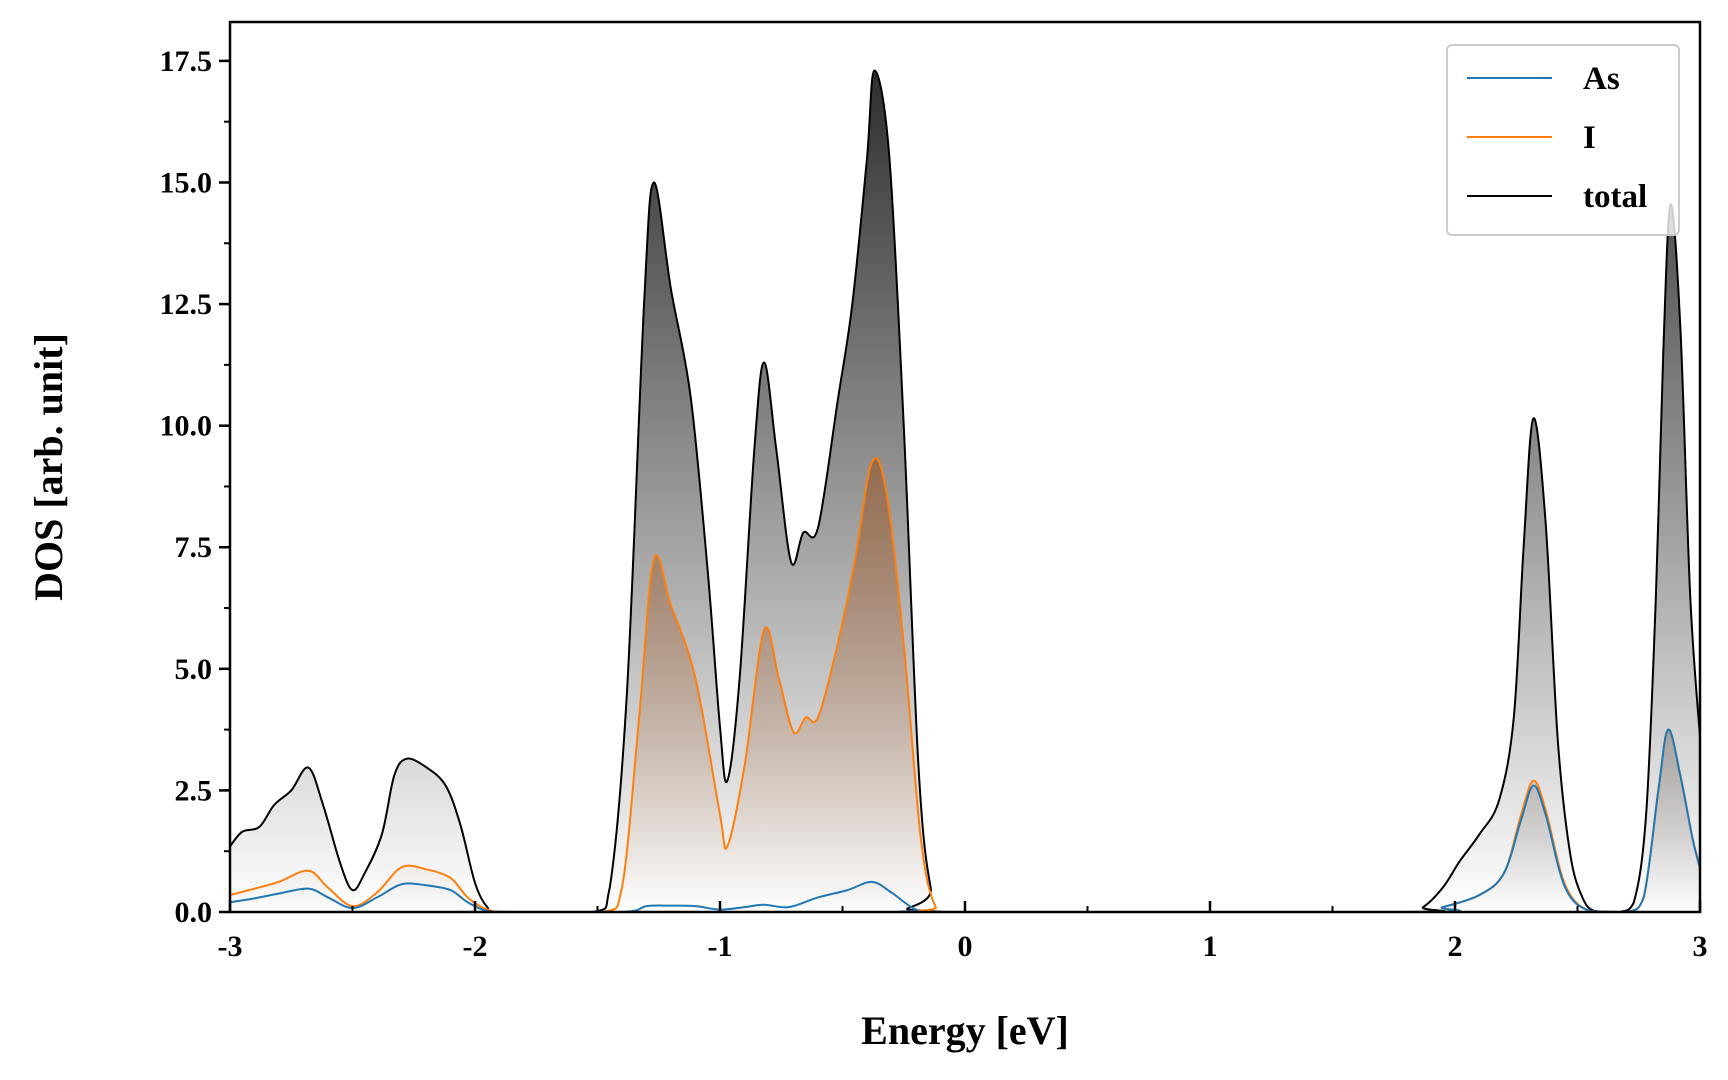  Describe the element at coordinates (194, 790) in the screenshot. I see `y-tick-label: 2.5` at that location.